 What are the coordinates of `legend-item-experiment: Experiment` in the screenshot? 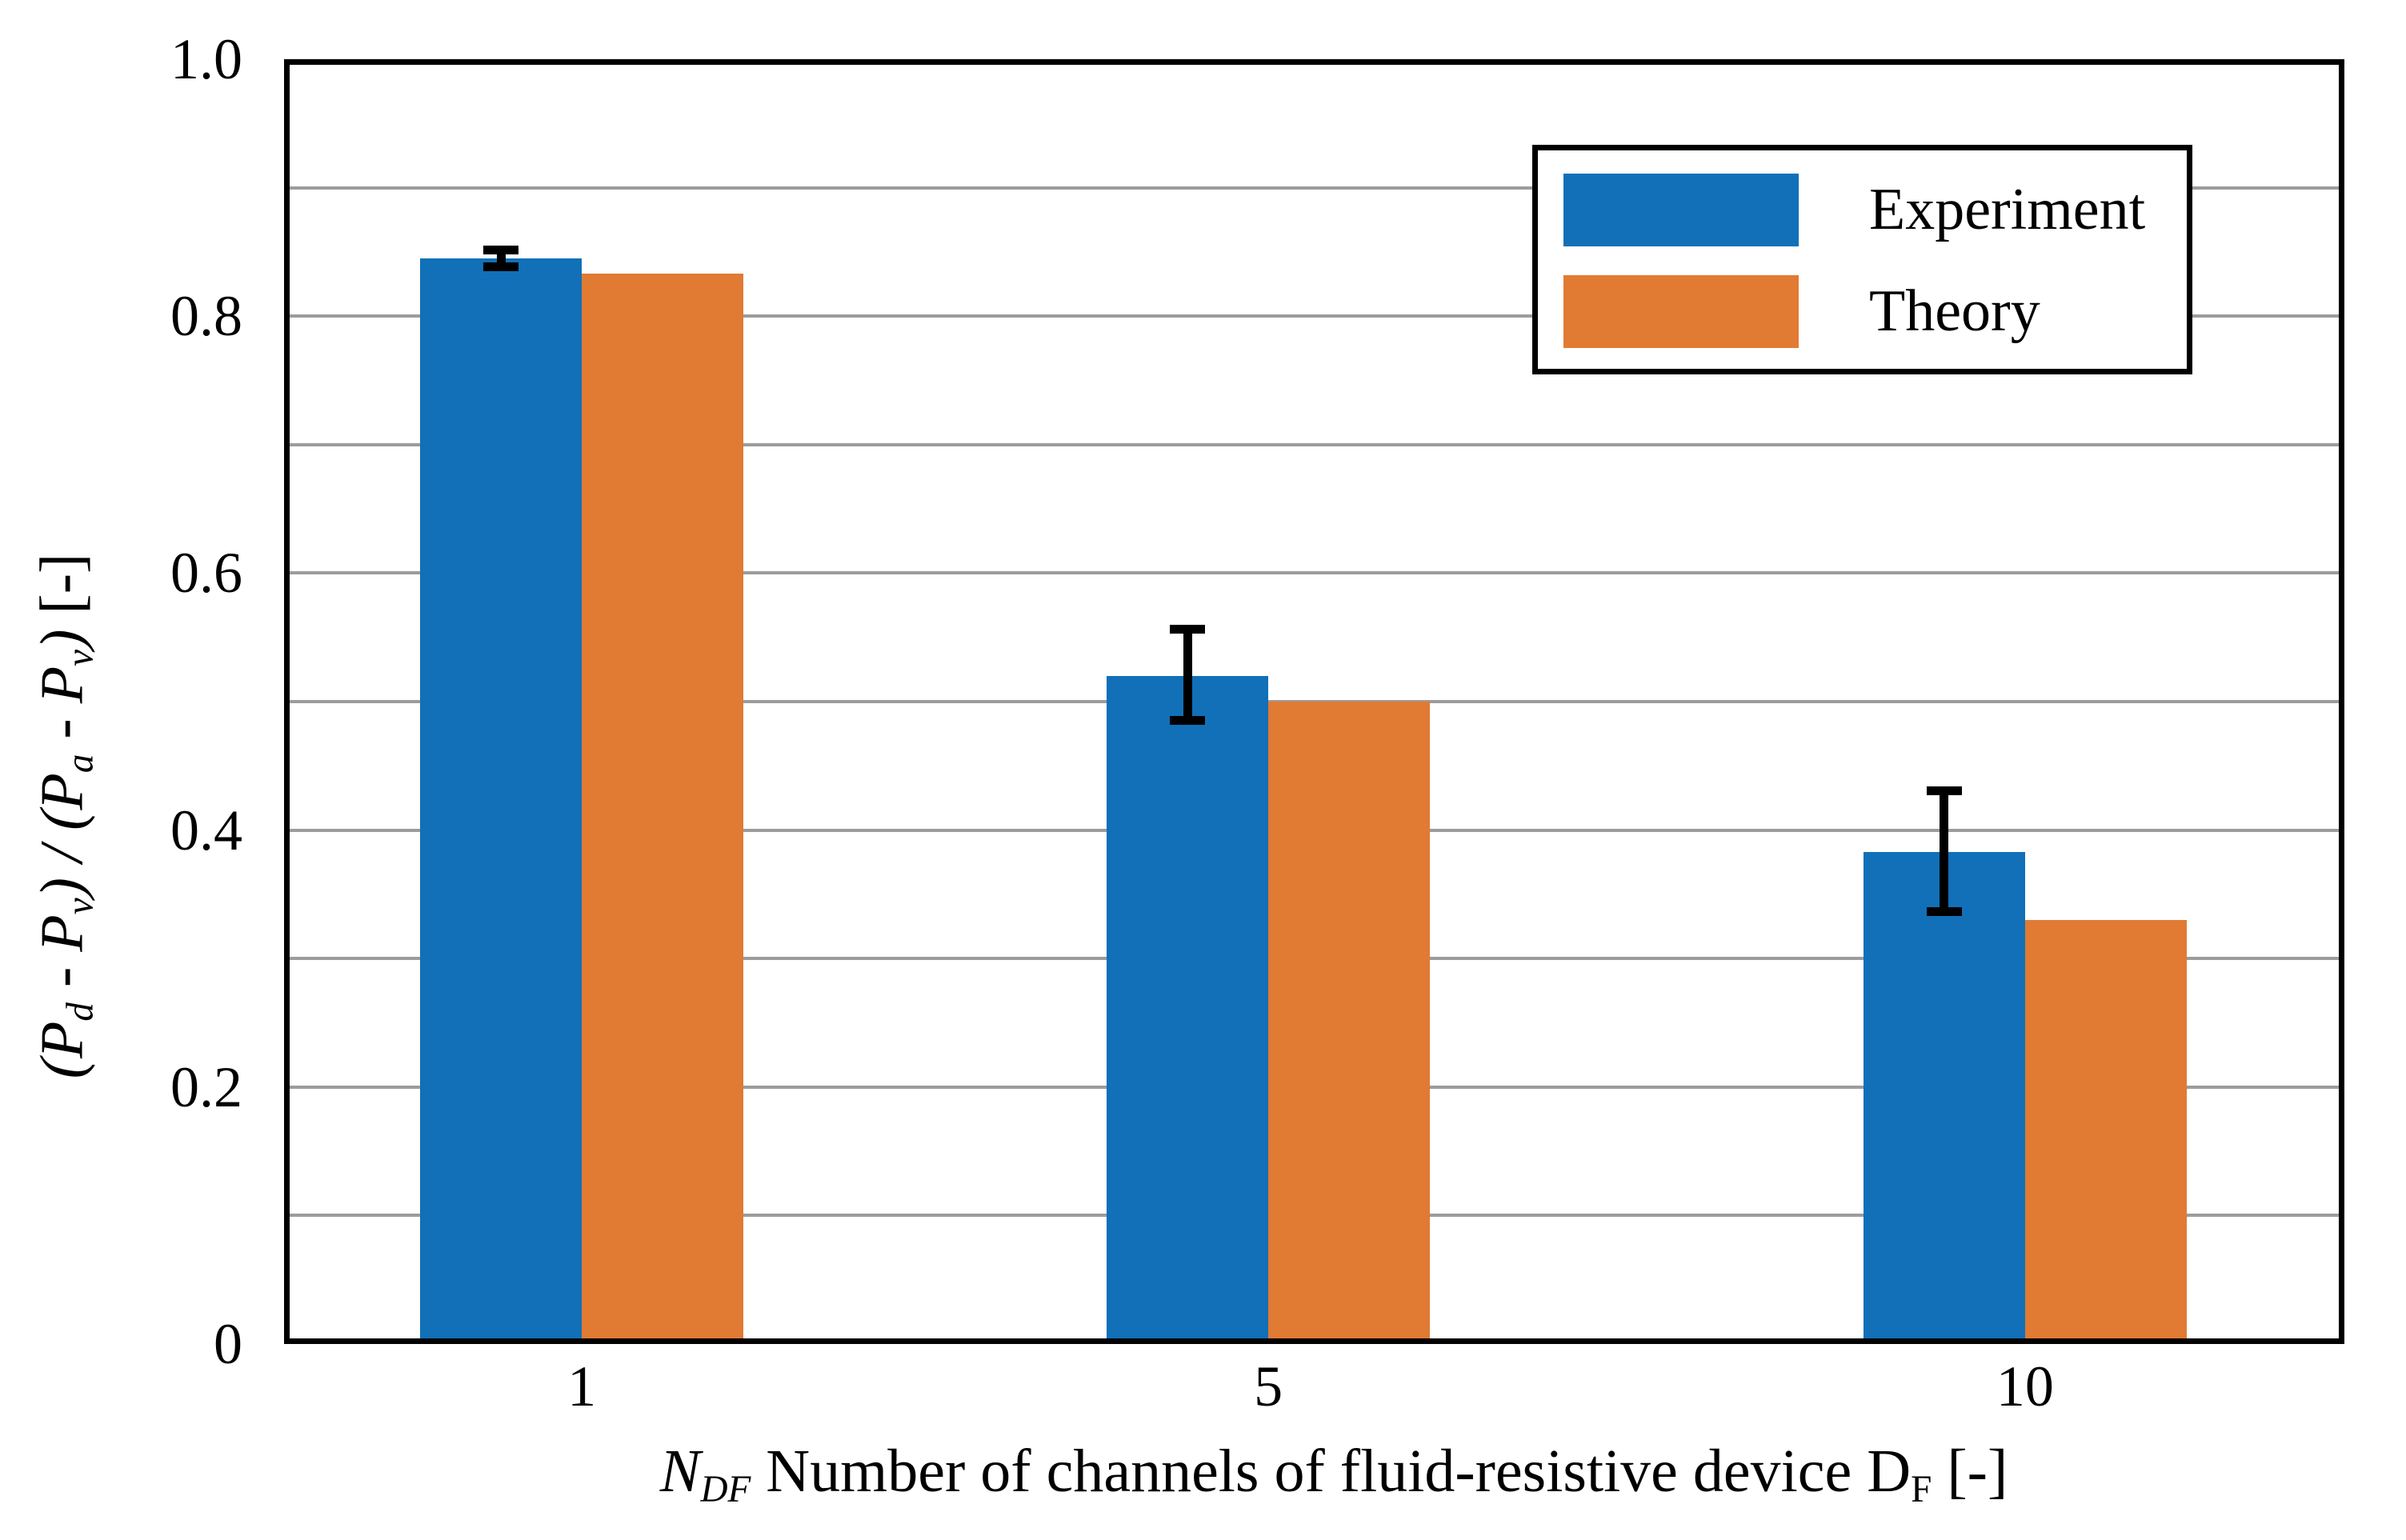 It's located at (1867, 210).